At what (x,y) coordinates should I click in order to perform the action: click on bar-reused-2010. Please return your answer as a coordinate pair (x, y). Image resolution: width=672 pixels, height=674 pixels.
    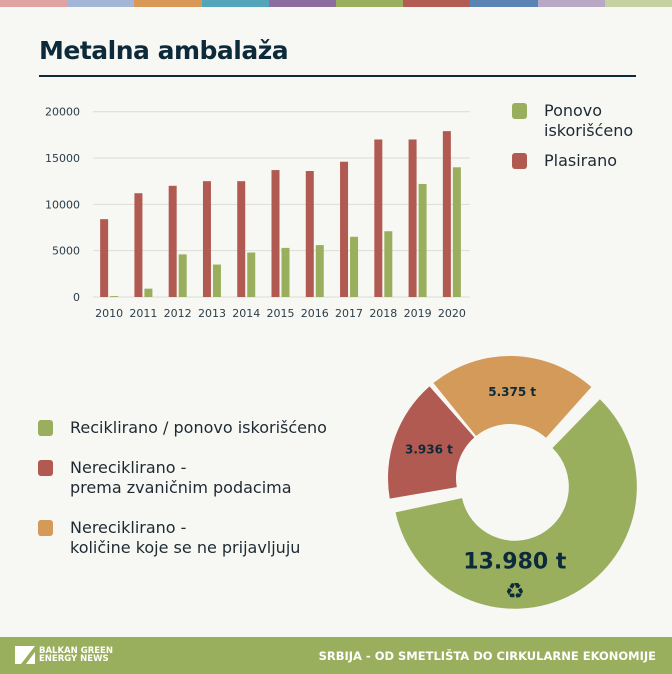
    Looking at the image, I should click on (114, 296).